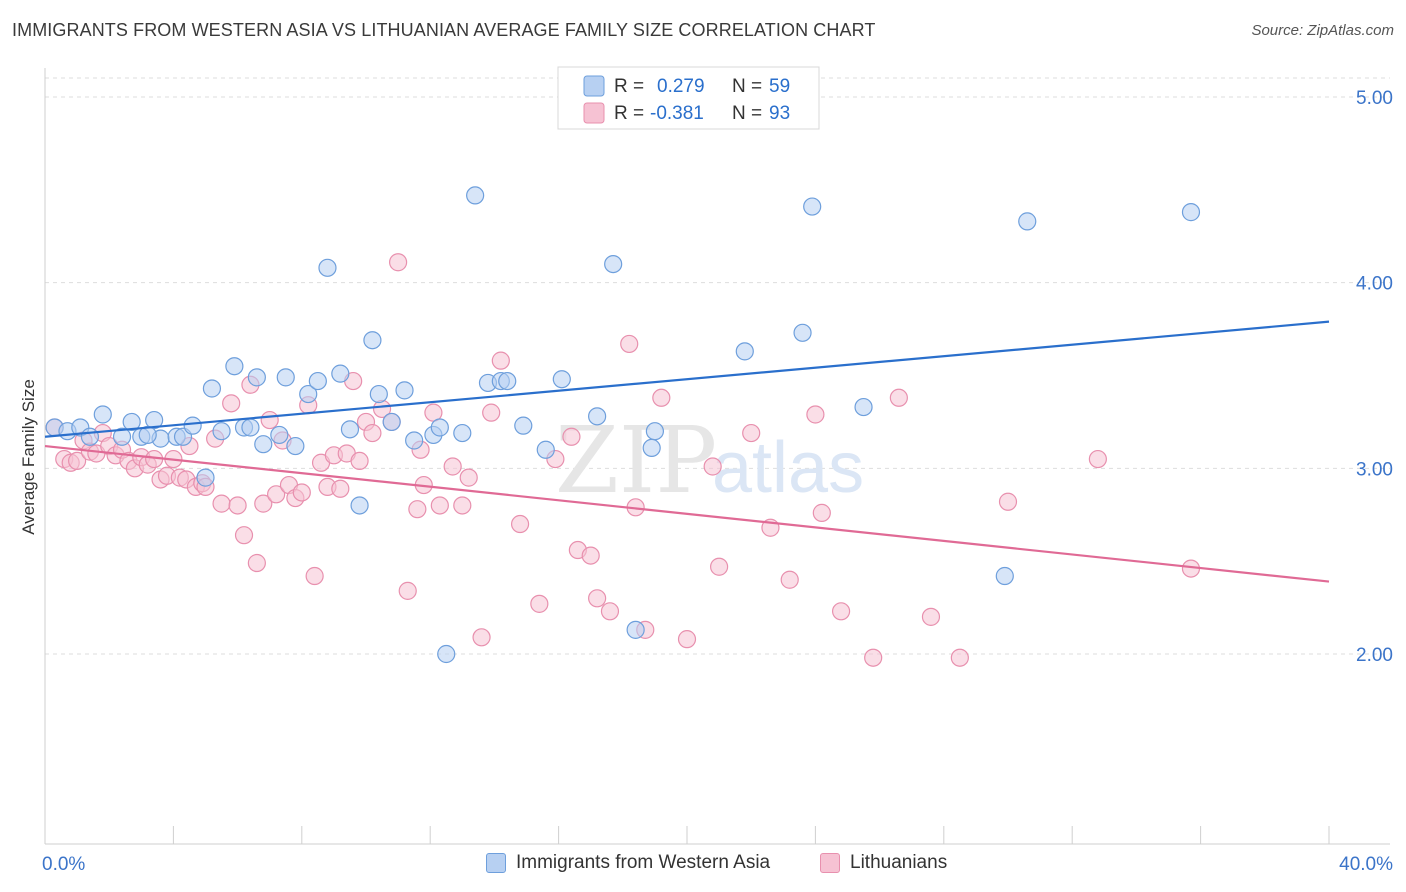 This screenshot has width=1406, height=892. What do you see at coordinates (747, 113) in the screenshot?
I see `legend-n-label-2: N =` at bounding box center [747, 113].